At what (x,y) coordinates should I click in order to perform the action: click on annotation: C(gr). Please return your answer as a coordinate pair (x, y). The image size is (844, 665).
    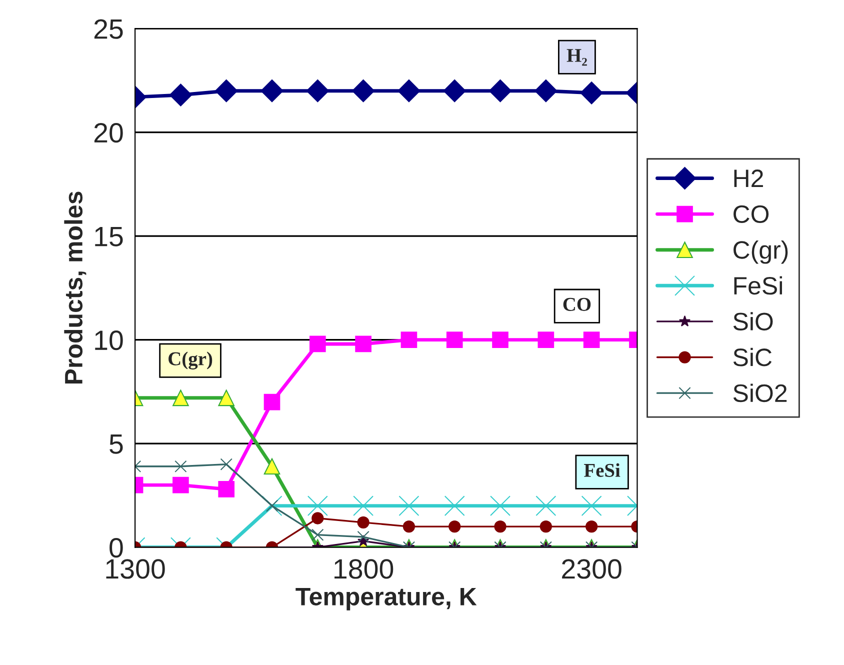
    Looking at the image, I should click on (190, 361).